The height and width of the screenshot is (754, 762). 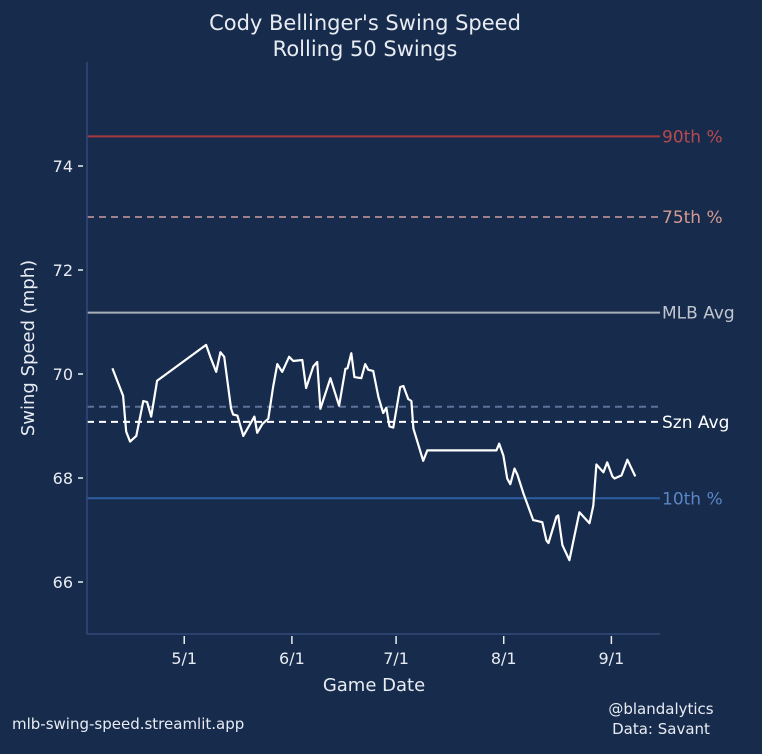 I want to click on footer-source: Data: Savant, so click(x=661, y=729).